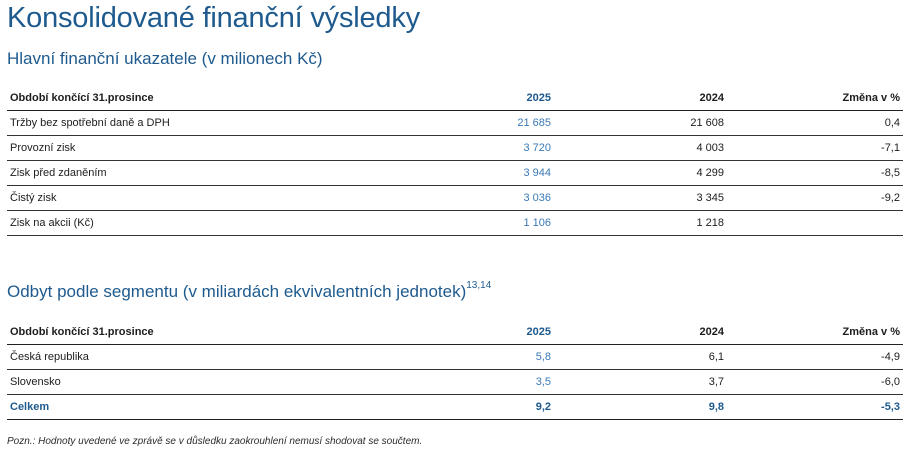 This screenshot has height=457, width=917. Describe the element at coordinates (716, 407) in the screenshot. I see `total-2024: 9,8` at that location.